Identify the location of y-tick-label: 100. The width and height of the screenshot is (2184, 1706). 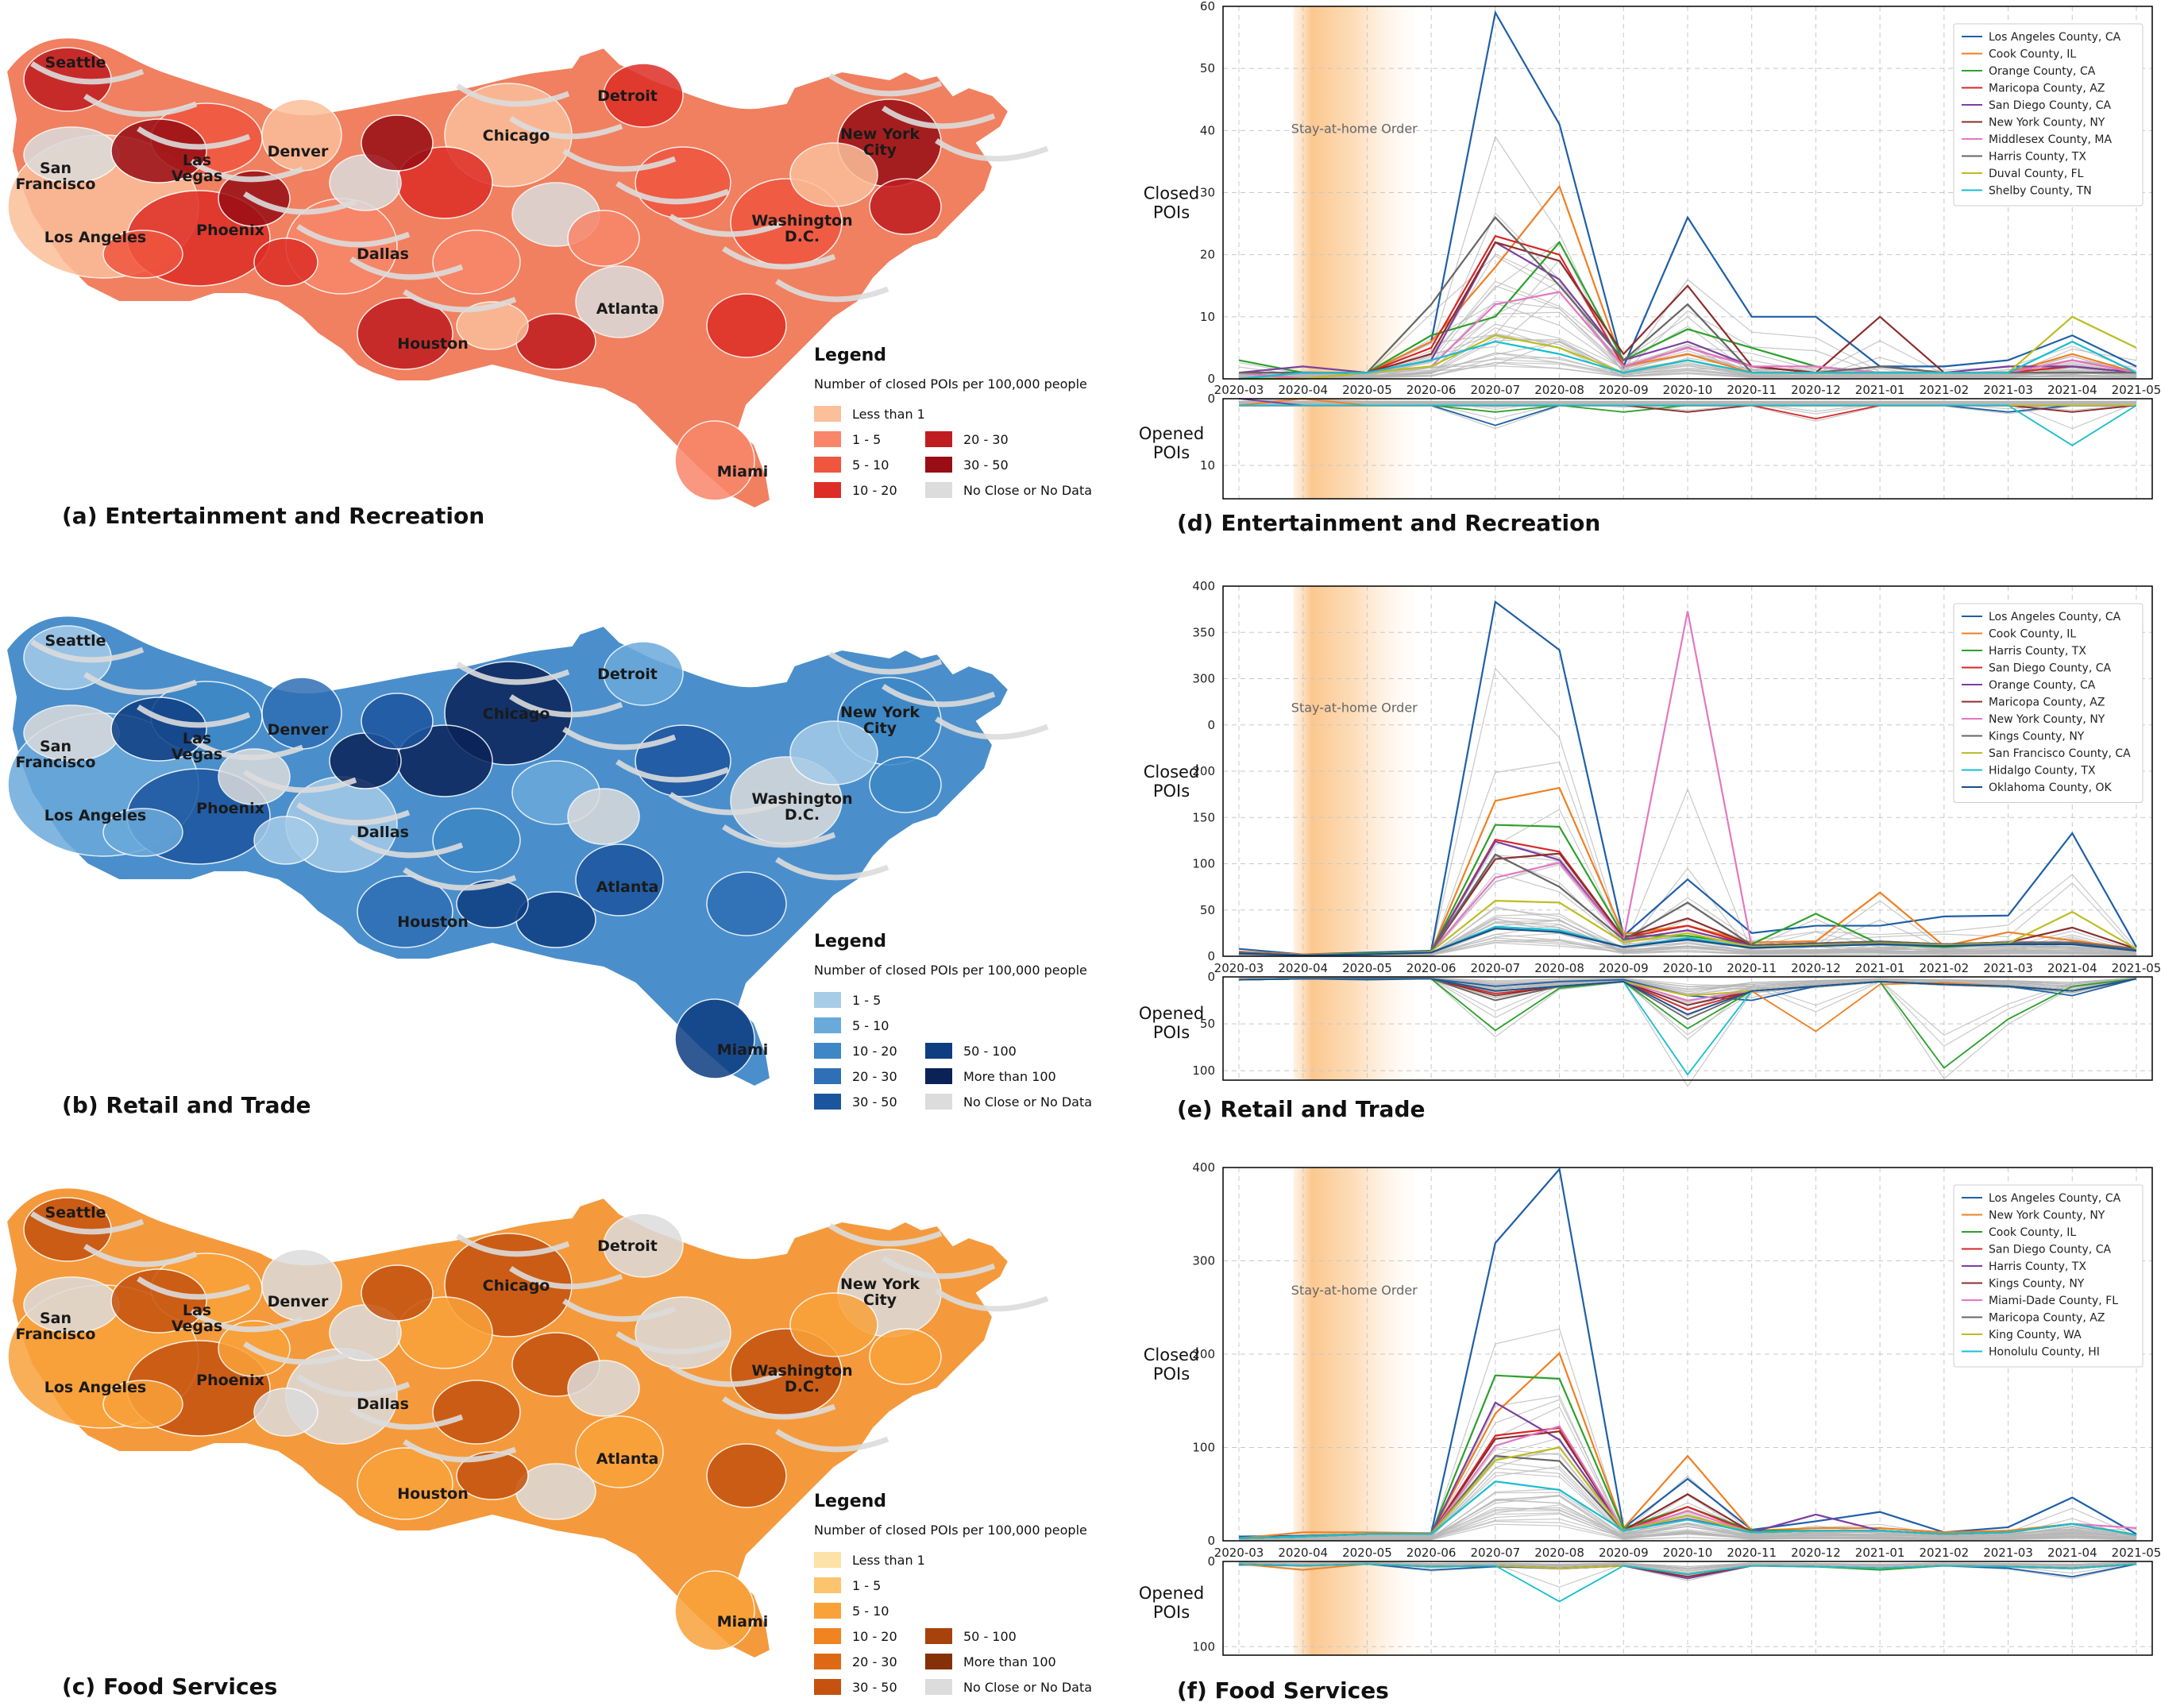
(1203, 1070).